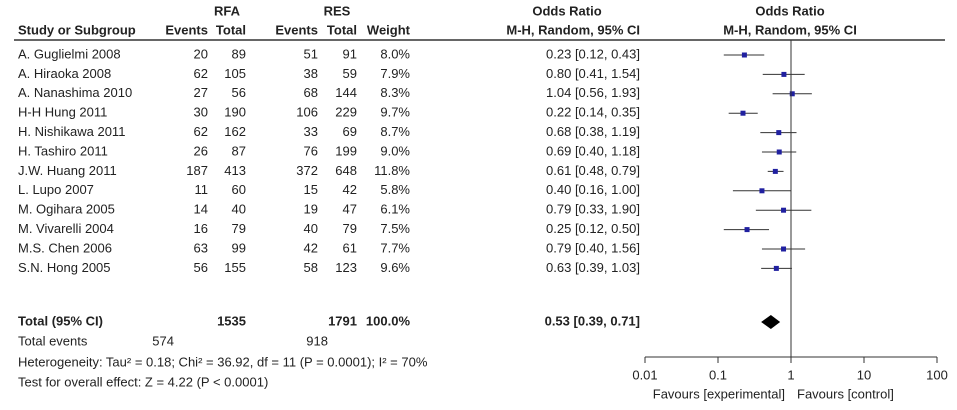  What do you see at coordinates (235, 267) in the screenshot?
I see `table-cell: 155` at bounding box center [235, 267].